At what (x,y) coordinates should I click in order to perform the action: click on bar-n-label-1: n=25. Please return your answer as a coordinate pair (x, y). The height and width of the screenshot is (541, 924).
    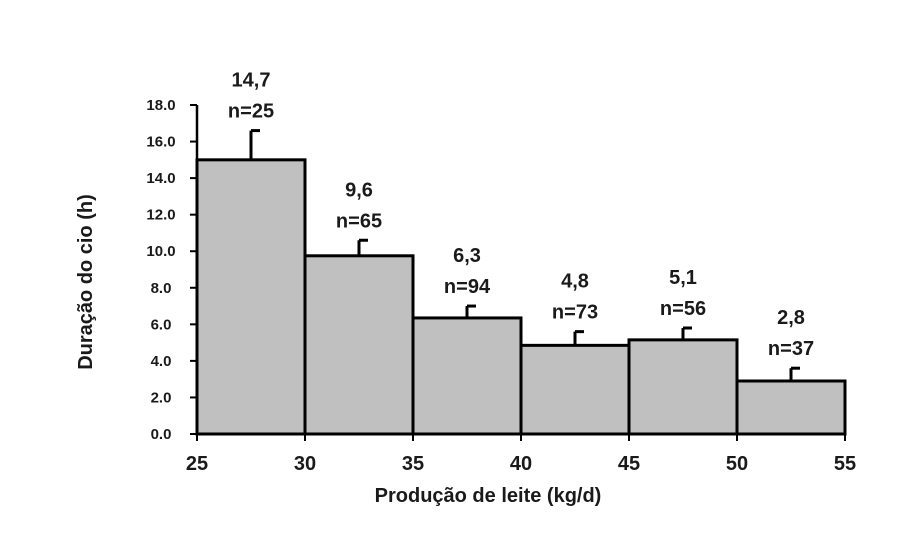
    Looking at the image, I should click on (251, 112).